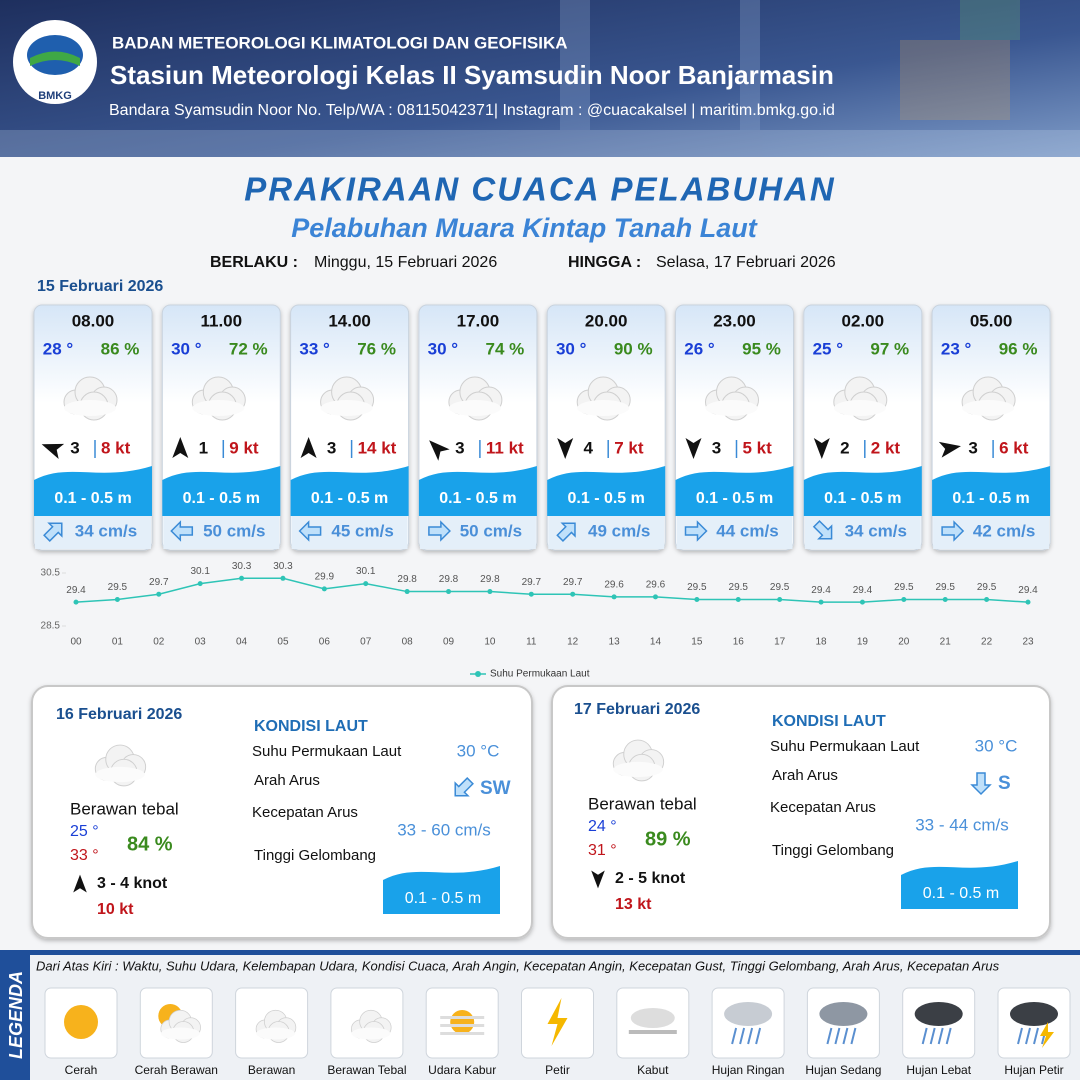 The height and width of the screenshot is (1080, 1080). What do you see at coordinates (176, 1070) in the screenshot?
I see `legend-label: Cerah Berawan` at bounding box center [176, 1070].